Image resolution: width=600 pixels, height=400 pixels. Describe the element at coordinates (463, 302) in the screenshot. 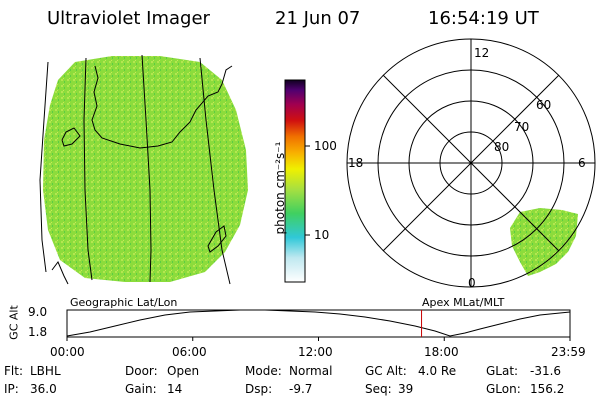

I see `apex-projection-label: Apex MLat/MLT` at that location.